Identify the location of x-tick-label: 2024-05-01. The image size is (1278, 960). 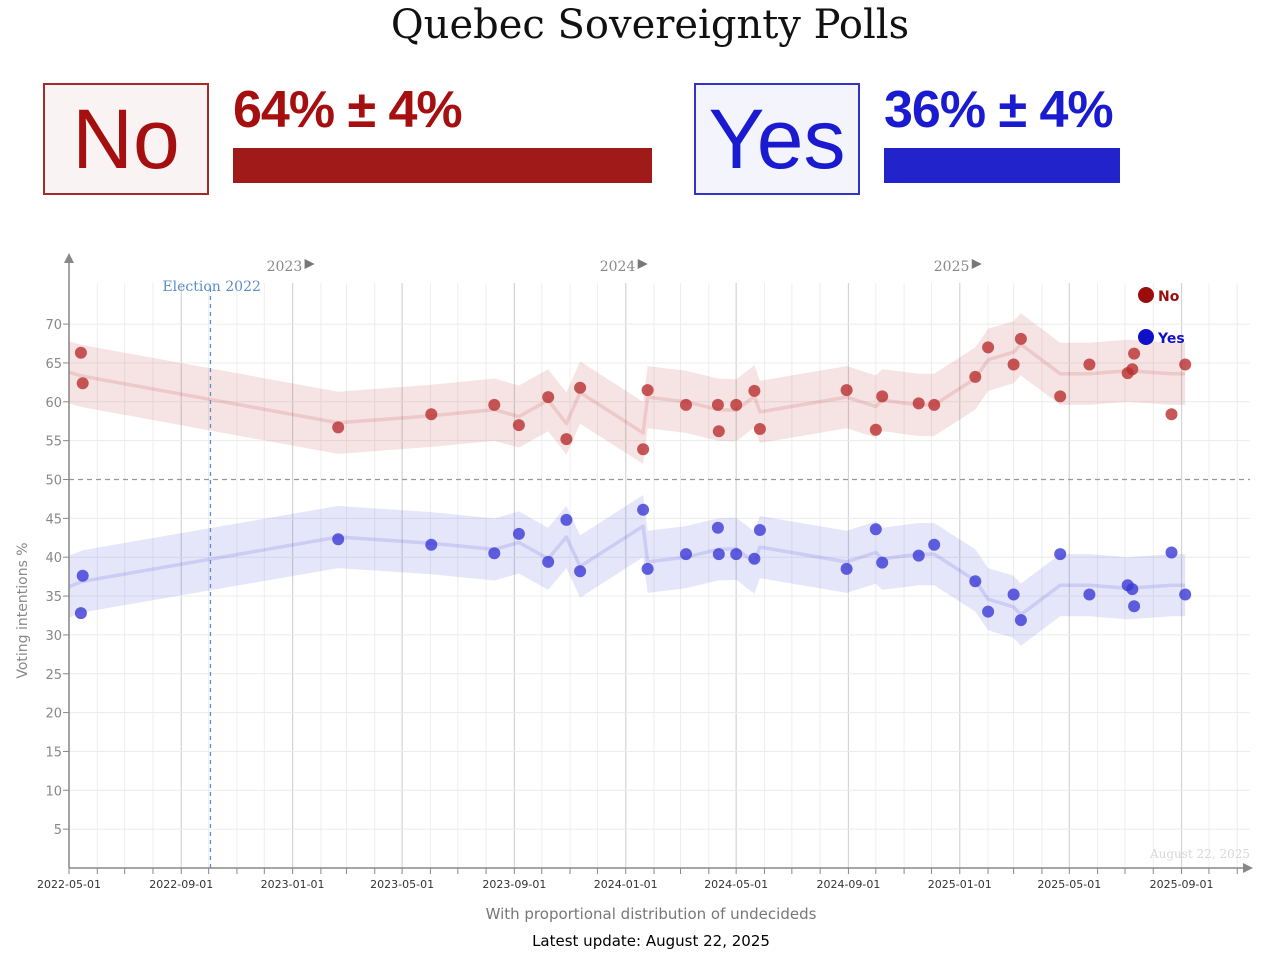
(736, 884).